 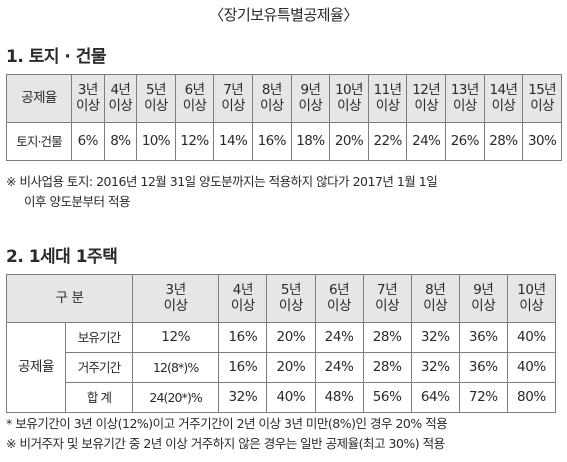 What do you see at coordinates (542, 98) in the screenshot?
I see `year-header: 15년 이상` at bounding box center [542, 98].